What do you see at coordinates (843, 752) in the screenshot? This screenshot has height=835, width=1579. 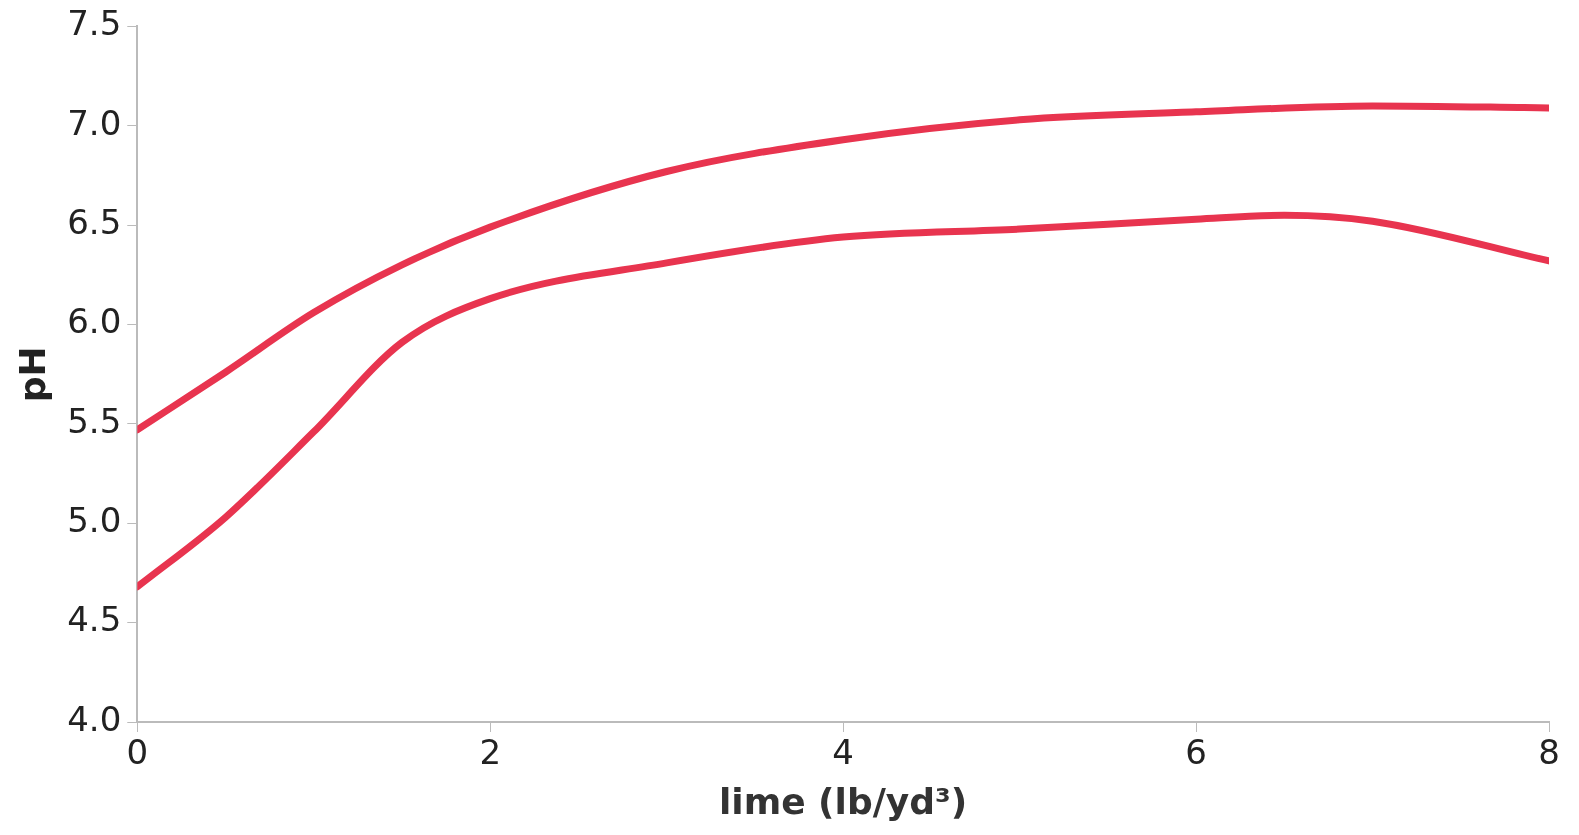 I see `x-tick-label: 4` at bounding box center [843, 752].